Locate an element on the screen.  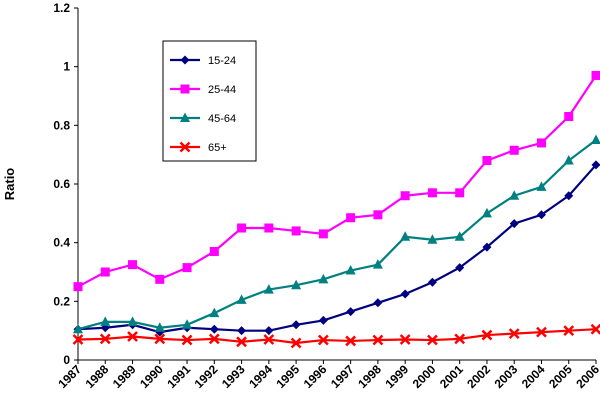
x-tick-label: 1995 is located at coordinates (287, 376).